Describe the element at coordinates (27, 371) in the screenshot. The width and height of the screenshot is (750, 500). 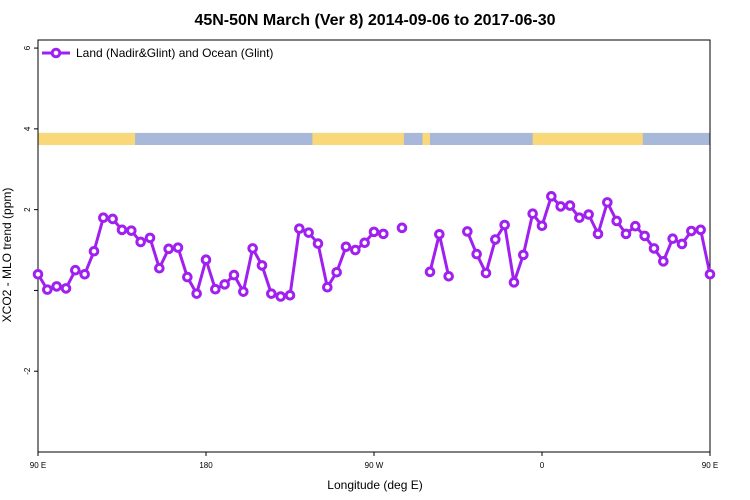
I see `y-tick-label: -2` at that location.